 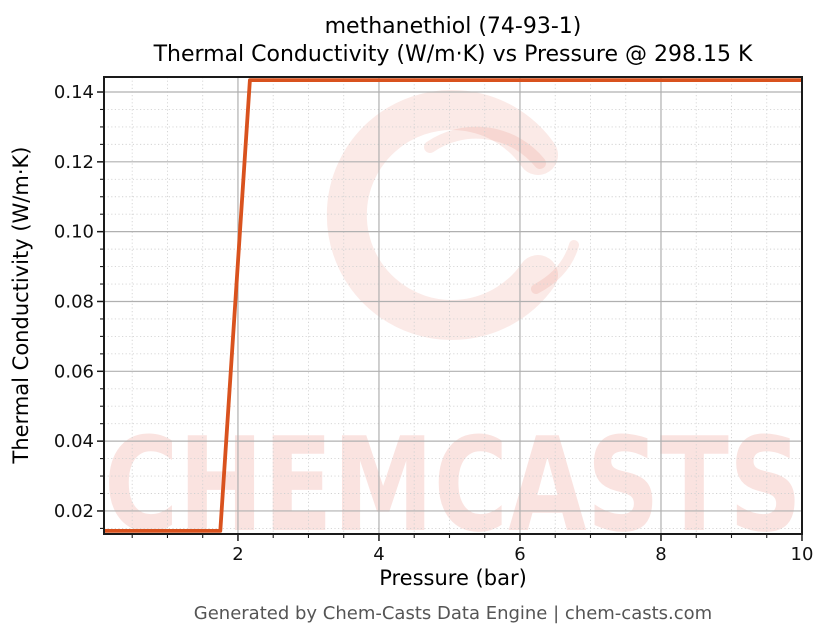 What do you see at coordinates (453, 578) in the screenshot?
I see `x-axis-label: Pressure (bar)` at bounding box center [453, 578].